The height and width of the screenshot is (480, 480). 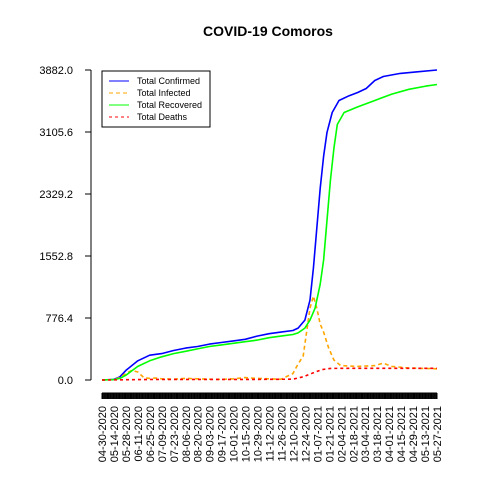 I want to click on legend-label: Total Confirmed, so click(x=168, y=81).